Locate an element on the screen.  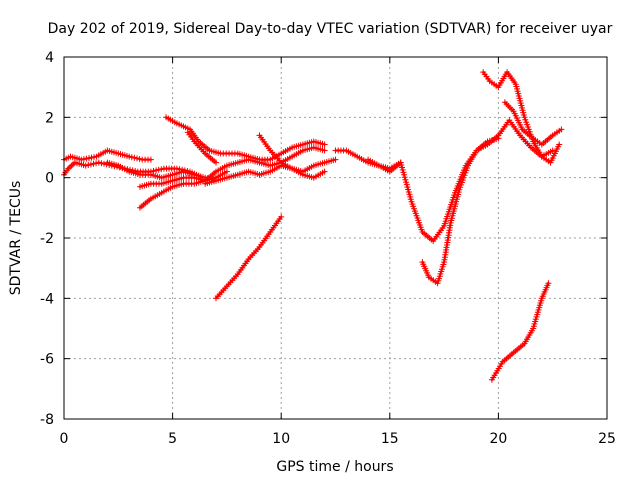
x-tick-label: 0 is located at coordinates (64, 439).